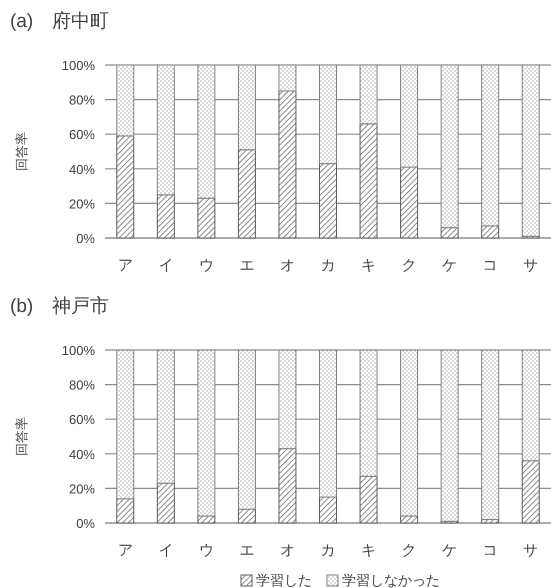 The width and height of the screenshot is (551, 588). What do you see at coordinates (284, 580) in the screenshot?
I see `legend-label: 学習した` at bounding box center [284, 580].